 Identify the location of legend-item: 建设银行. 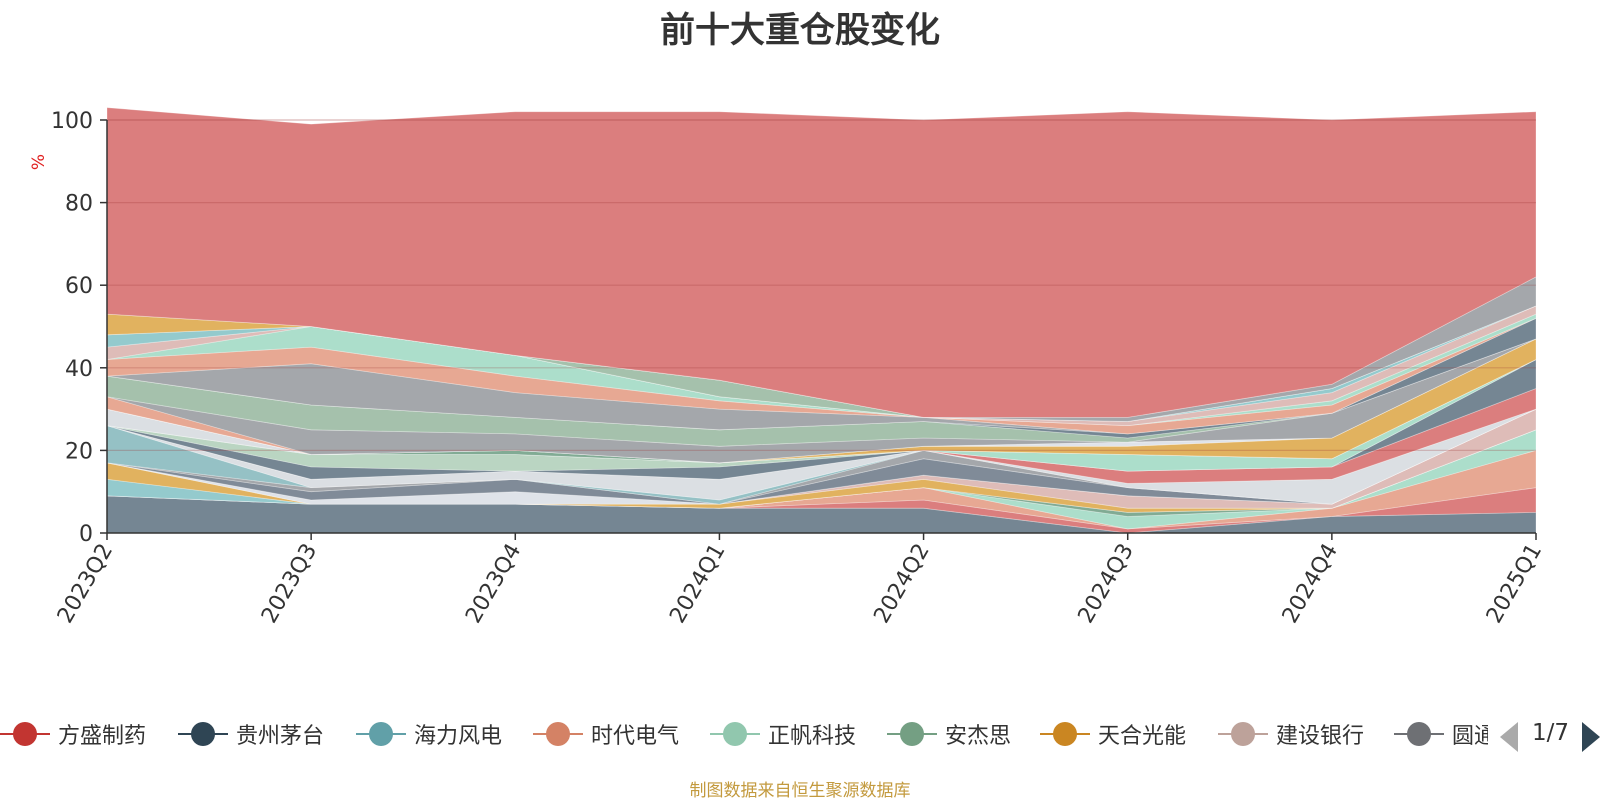
(1291, 734).